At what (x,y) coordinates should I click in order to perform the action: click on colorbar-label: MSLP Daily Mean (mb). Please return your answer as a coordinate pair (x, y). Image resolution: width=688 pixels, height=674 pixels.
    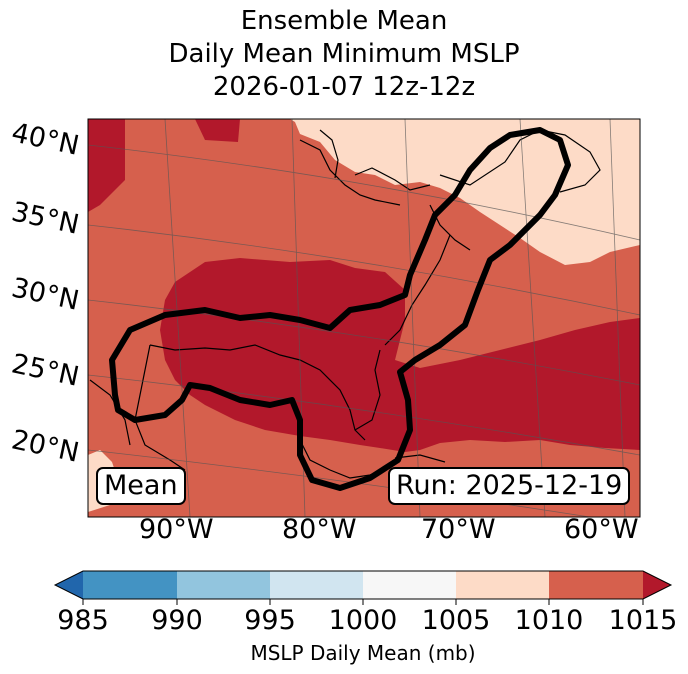
    Looking at the image, I should click on (363, 653).